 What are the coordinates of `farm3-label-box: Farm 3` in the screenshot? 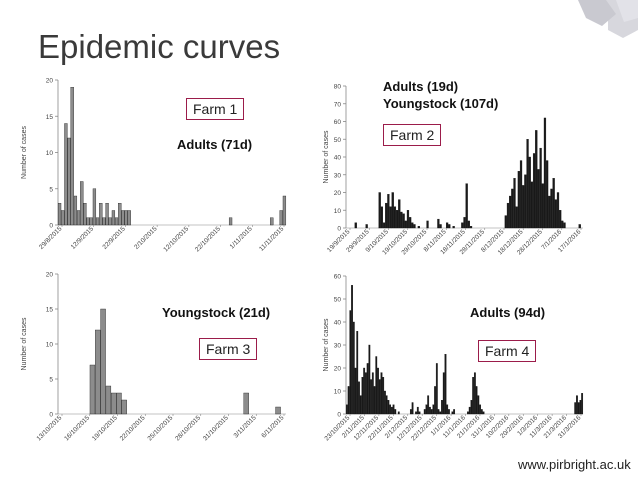 It's located at (228, 349).